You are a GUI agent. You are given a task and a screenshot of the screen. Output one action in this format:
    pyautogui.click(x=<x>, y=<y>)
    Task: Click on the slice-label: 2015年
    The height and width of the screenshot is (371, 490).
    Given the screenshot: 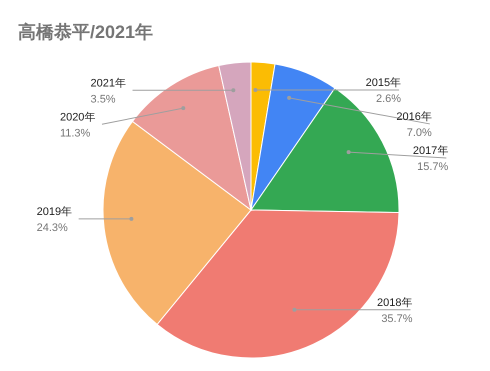 What is the action you would take?
    pyautogui.click(x=384, y=82)
    